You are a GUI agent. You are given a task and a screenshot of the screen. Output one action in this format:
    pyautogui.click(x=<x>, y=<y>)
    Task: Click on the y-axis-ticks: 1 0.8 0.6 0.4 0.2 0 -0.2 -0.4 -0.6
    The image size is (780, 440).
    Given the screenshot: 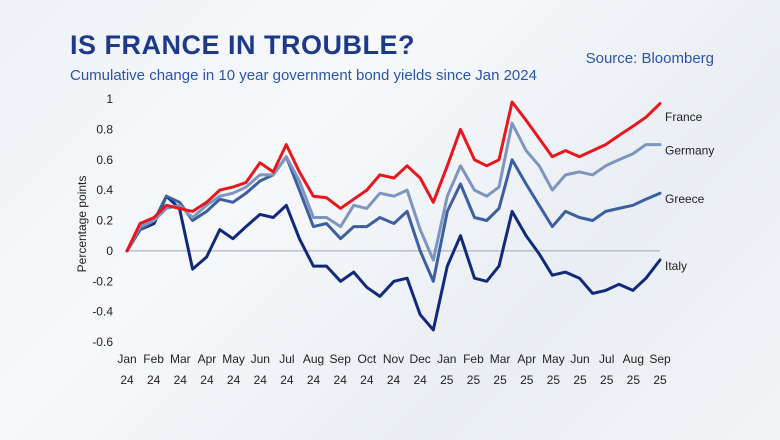 What is the action you would take?
    pyautogui.click(x=102, y=220)
    